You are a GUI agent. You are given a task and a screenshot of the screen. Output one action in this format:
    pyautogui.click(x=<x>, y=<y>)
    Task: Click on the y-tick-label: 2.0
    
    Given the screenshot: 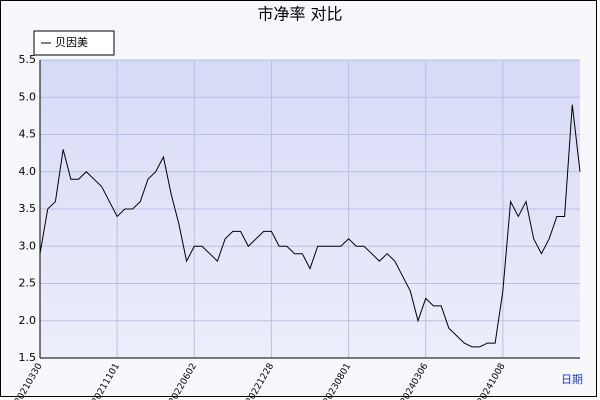 What is the action you would take?
    pyautogui.click(x=28, y=320)
    